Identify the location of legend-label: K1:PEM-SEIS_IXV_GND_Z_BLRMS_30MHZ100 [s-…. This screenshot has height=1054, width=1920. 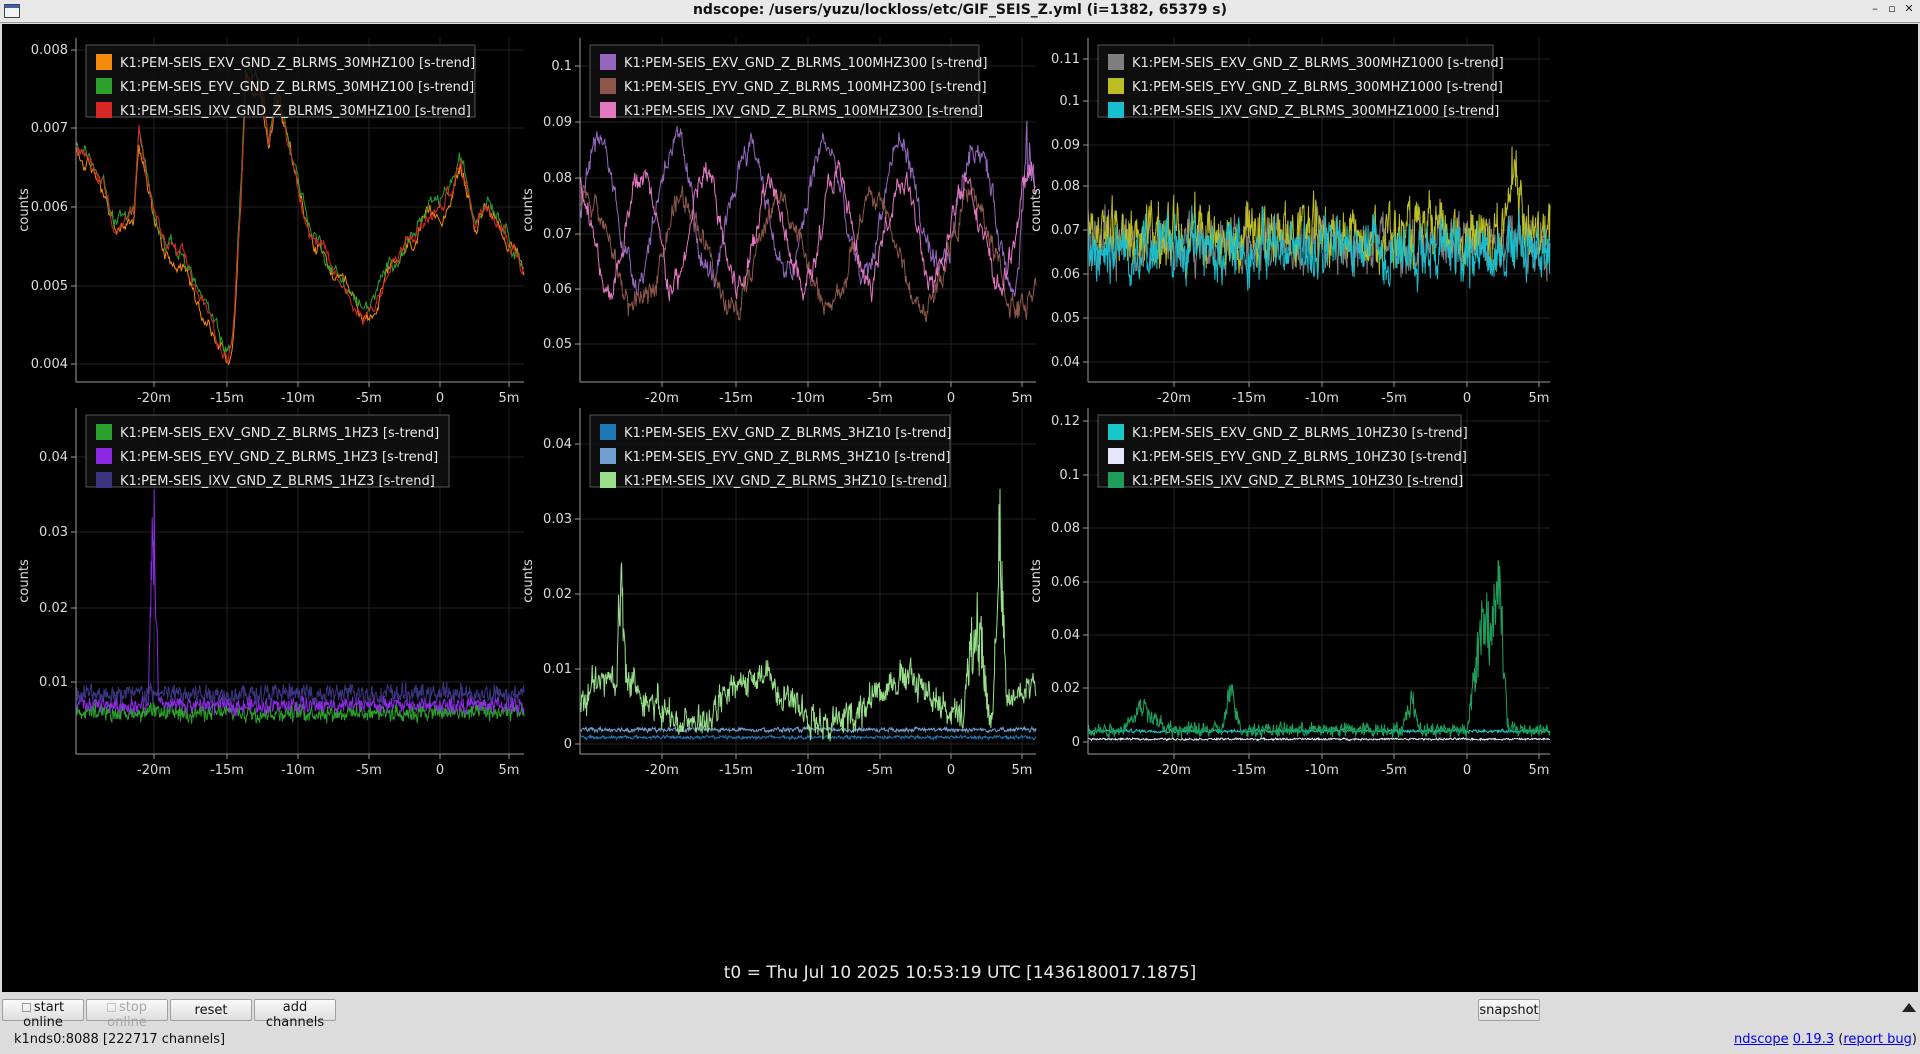
(295, 111).